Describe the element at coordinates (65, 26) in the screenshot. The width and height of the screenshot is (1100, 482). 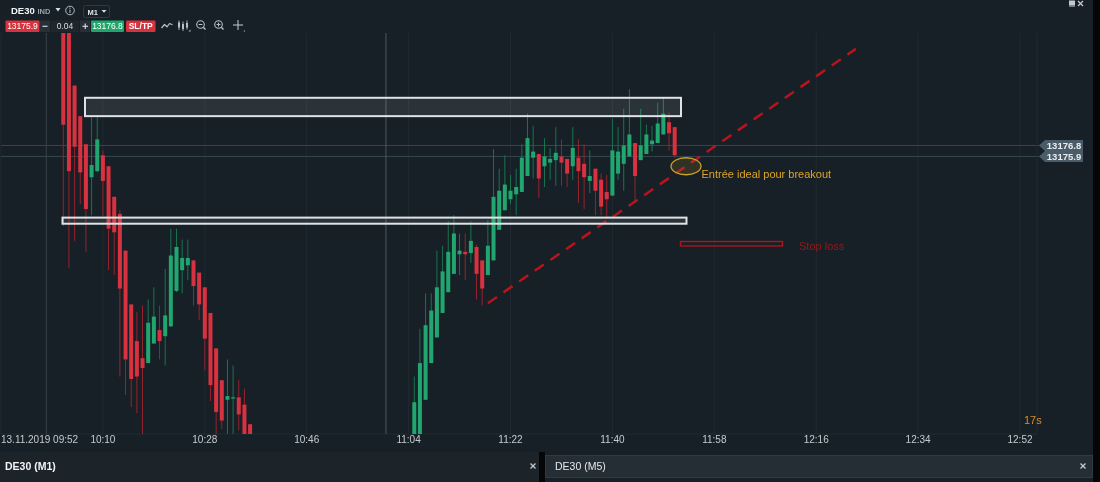
I see `text: 0.04` at that location.